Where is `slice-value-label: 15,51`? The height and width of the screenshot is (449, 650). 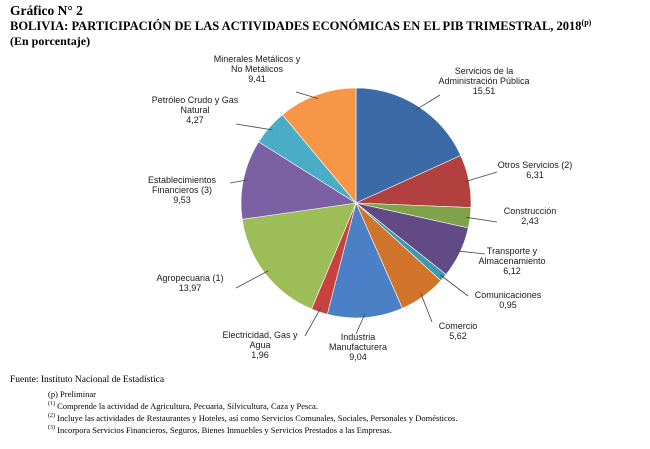
slice-value-label: 15,51 is located at coordinates (484, 91).